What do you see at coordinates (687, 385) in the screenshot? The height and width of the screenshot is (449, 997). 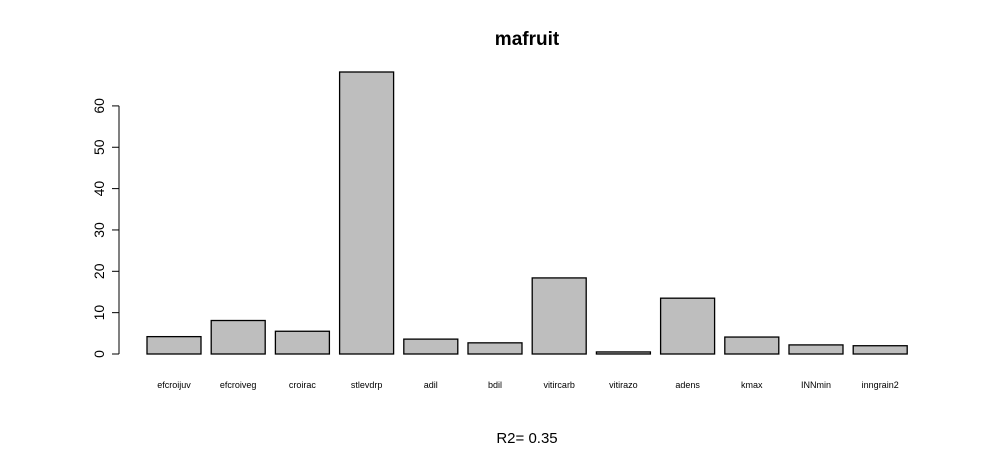 I see `category-label: adens` at bounding box center [687, 385].